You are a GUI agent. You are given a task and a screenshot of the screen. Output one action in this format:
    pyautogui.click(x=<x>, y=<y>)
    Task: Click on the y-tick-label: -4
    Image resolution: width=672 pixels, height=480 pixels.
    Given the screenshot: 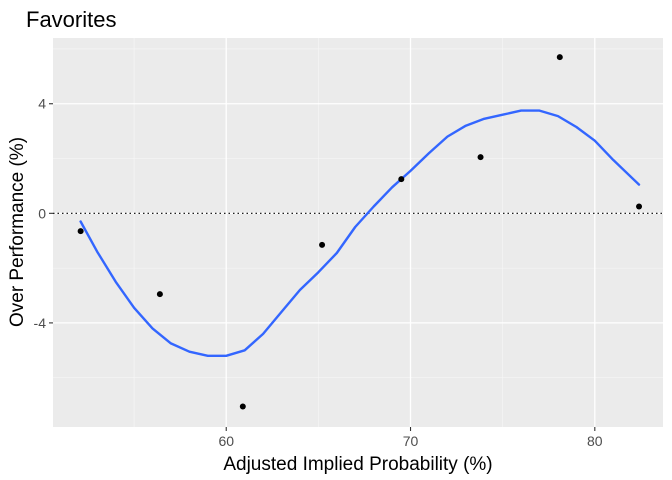 What is the action you would take?
    pyautogui.click(x=40, y=323)
    